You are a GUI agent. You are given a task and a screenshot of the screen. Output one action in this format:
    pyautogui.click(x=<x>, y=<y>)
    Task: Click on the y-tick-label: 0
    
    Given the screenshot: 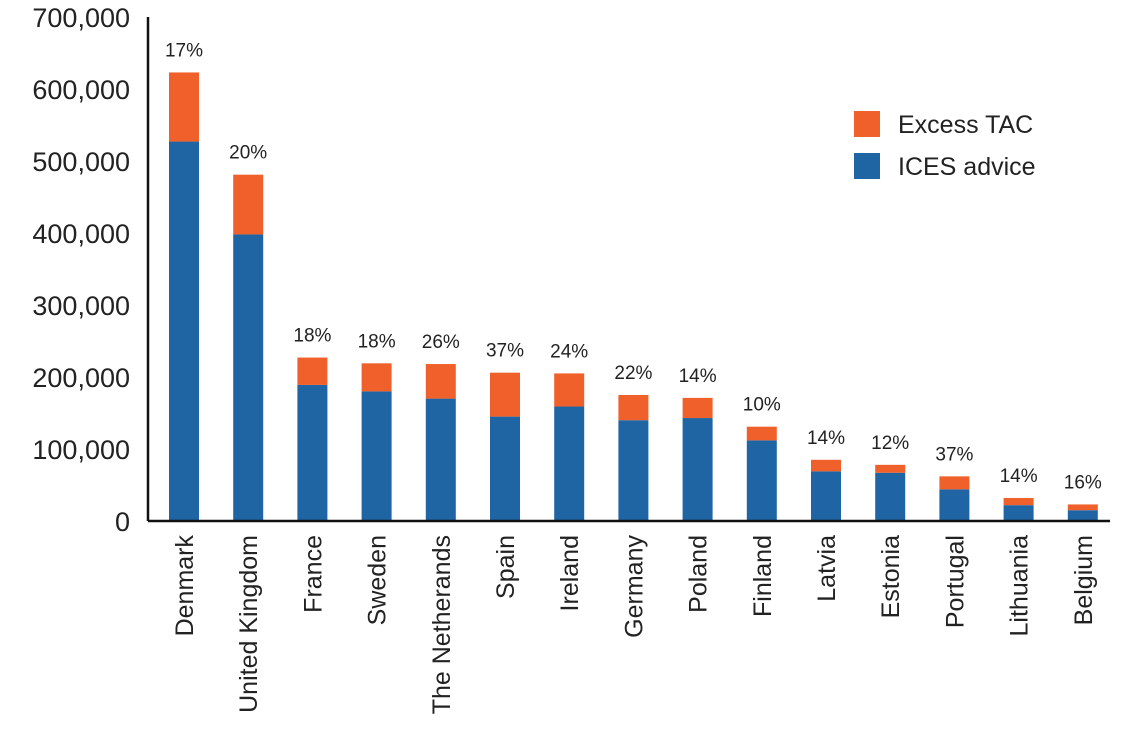 What is the action you would take?
    pyautogui.click(x=122, y=522)
    